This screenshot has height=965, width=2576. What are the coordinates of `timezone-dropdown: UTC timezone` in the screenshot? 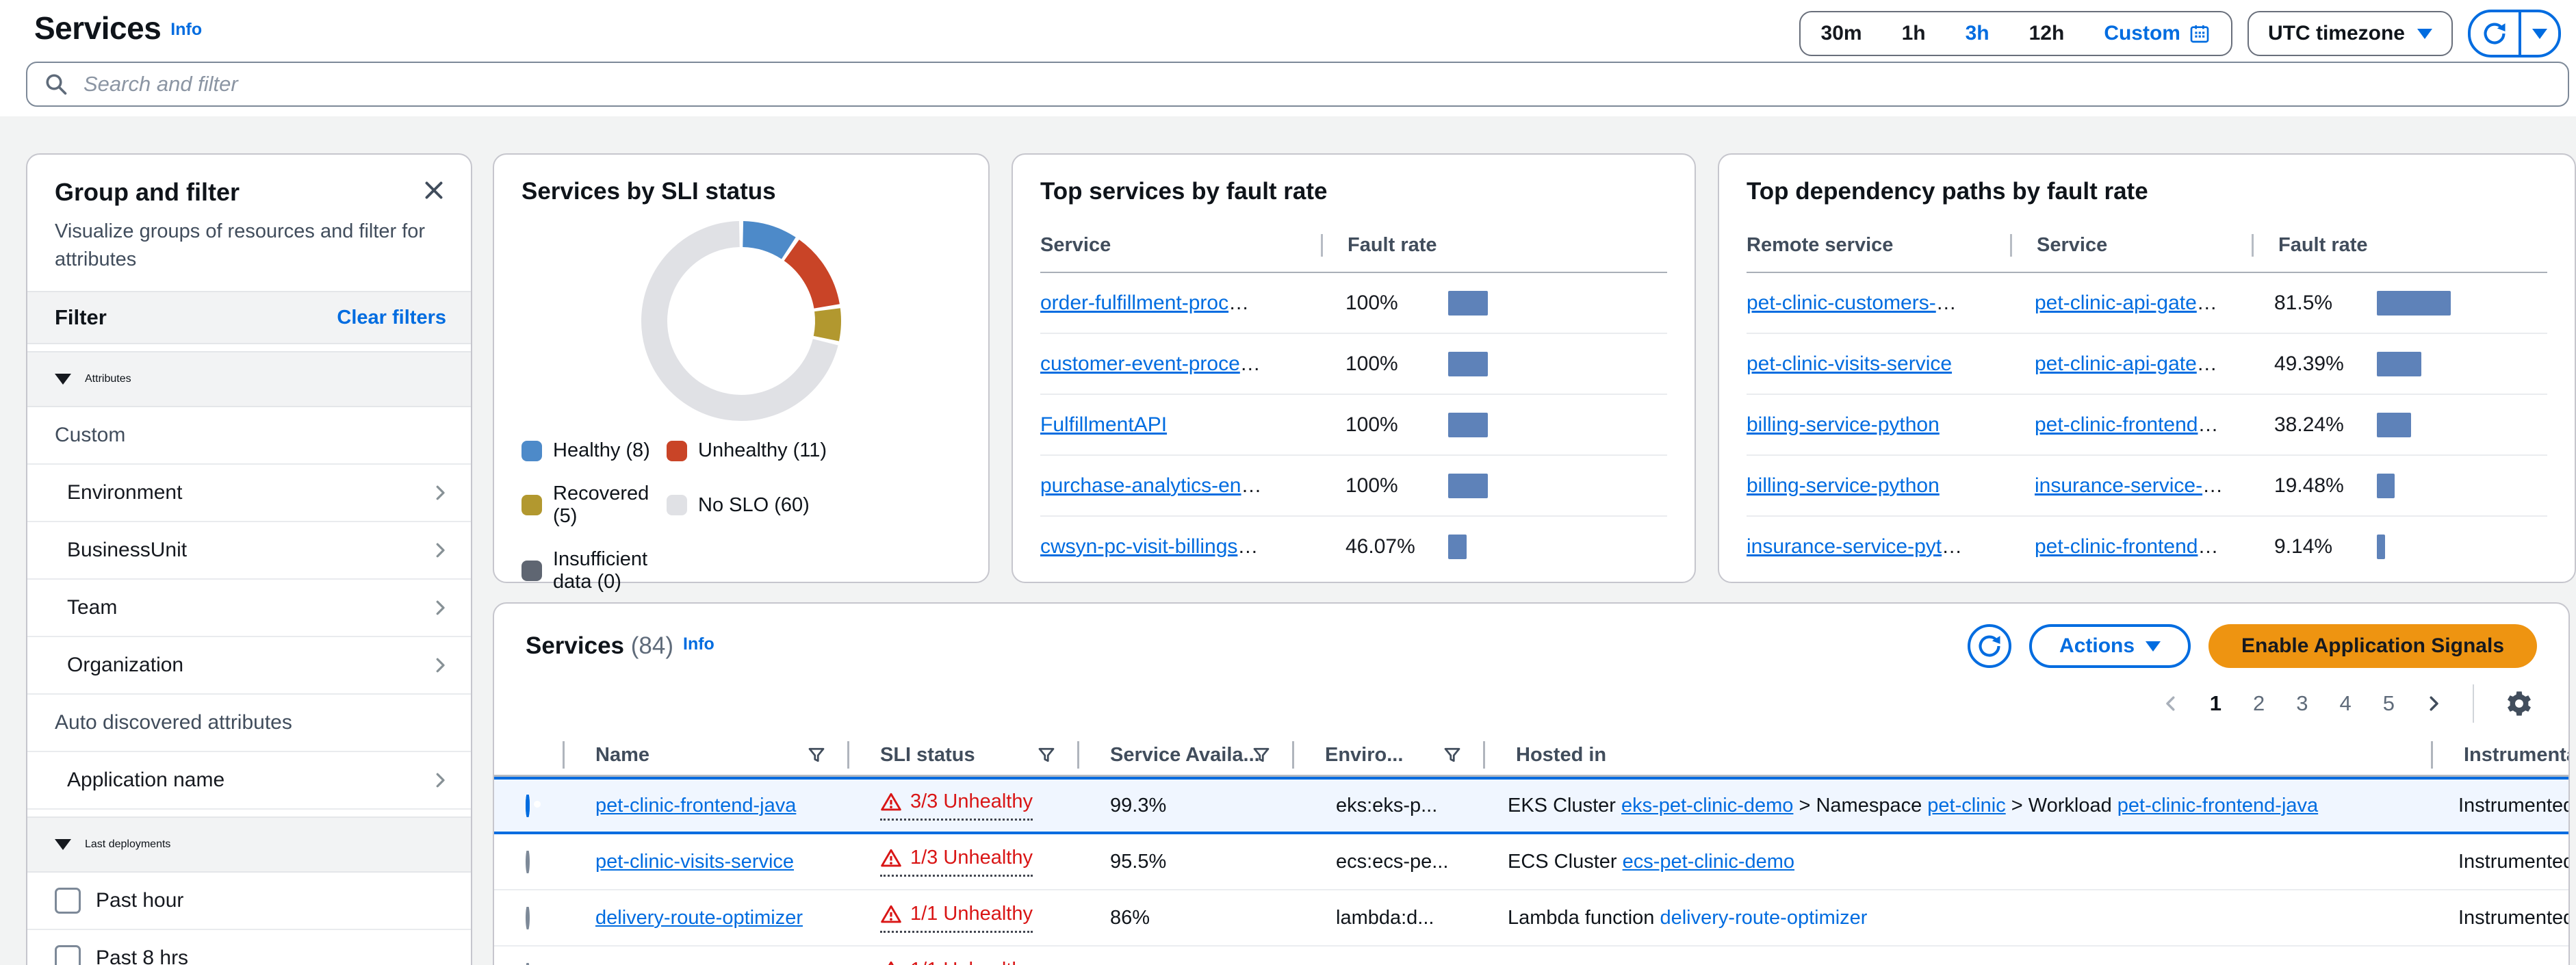 It's located at (2350, 33).